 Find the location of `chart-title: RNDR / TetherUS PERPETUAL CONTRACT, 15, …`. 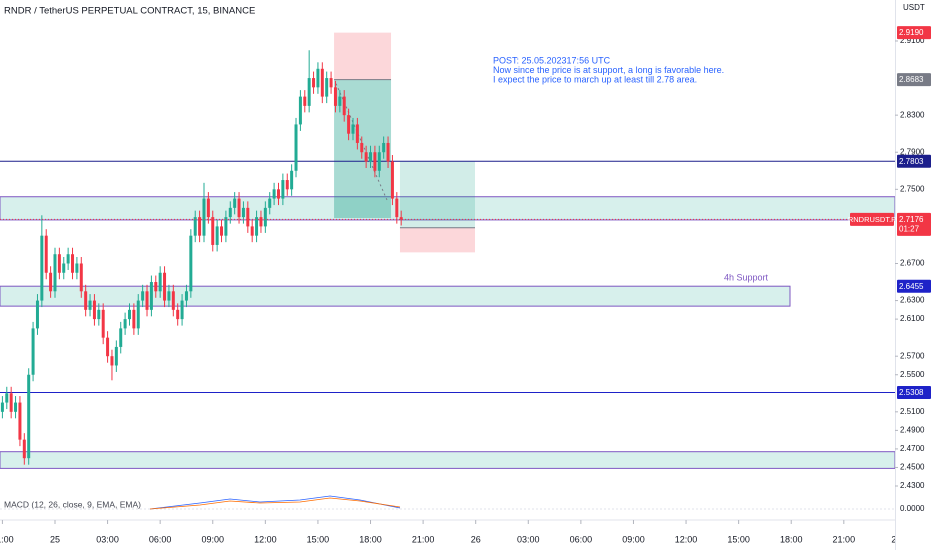

chart-title: RNDR / TetherUS PERPETUAL CONTRACT, 15, … is located at coordinates (129, 11).